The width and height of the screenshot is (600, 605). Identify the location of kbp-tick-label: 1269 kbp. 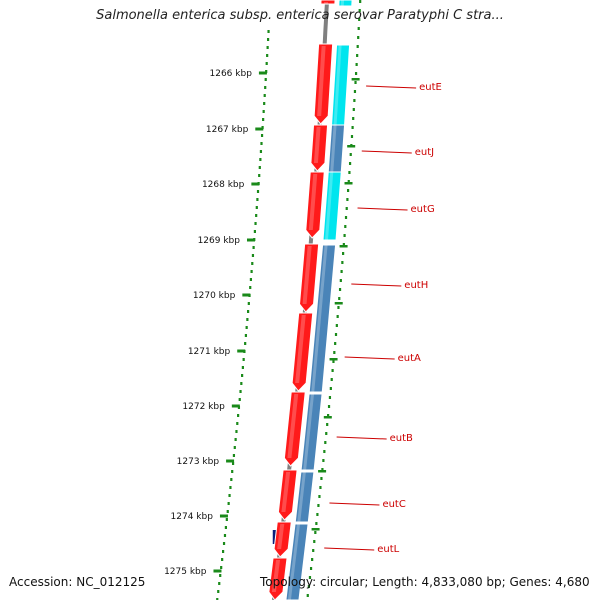
(219, 241).